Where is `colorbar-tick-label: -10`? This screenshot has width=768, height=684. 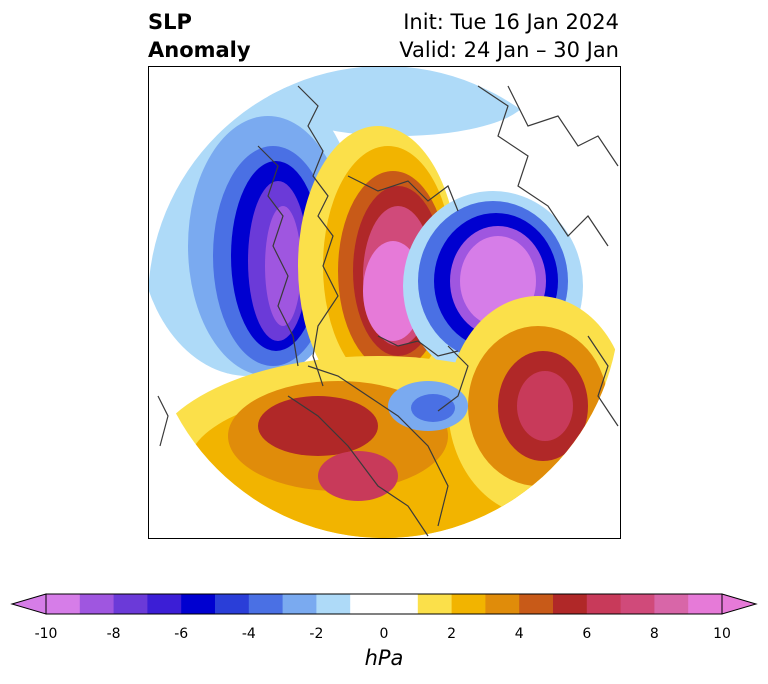
colorbar-tick-label: -10 is located at coordinates (46, 634).